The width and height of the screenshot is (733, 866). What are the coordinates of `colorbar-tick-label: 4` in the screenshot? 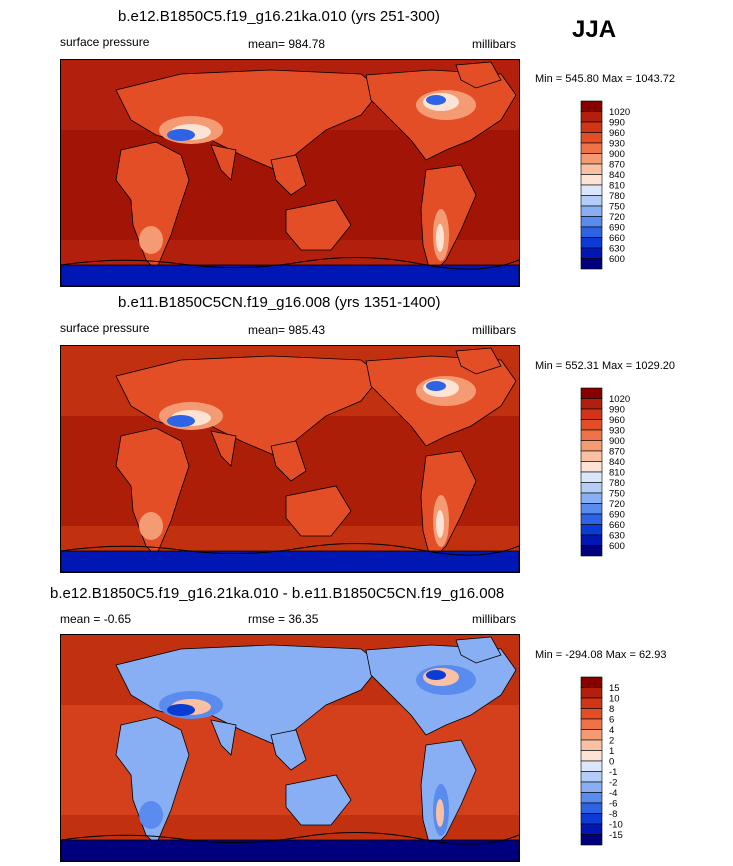 It's located at (611, 730).